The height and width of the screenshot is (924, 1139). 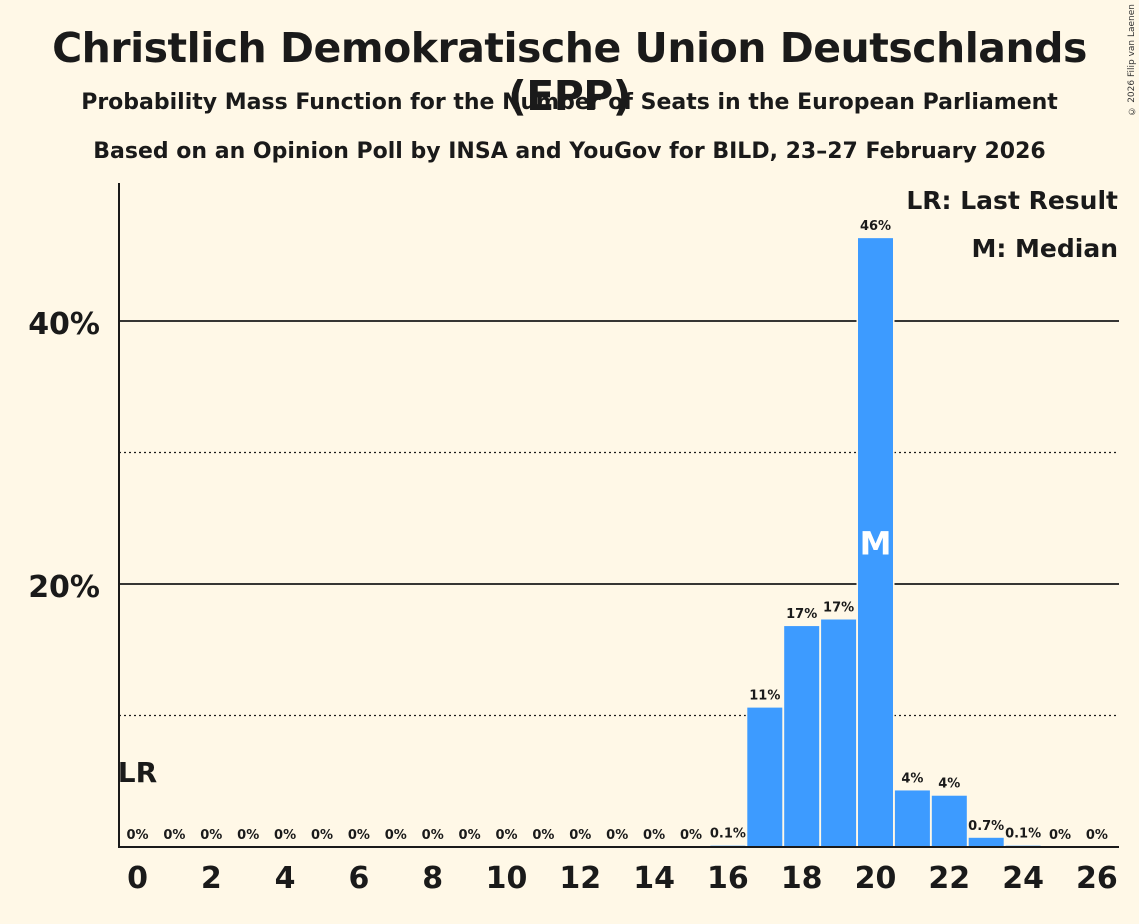 I want to click on x-tick-label: 18, so click(x=802, y=878).